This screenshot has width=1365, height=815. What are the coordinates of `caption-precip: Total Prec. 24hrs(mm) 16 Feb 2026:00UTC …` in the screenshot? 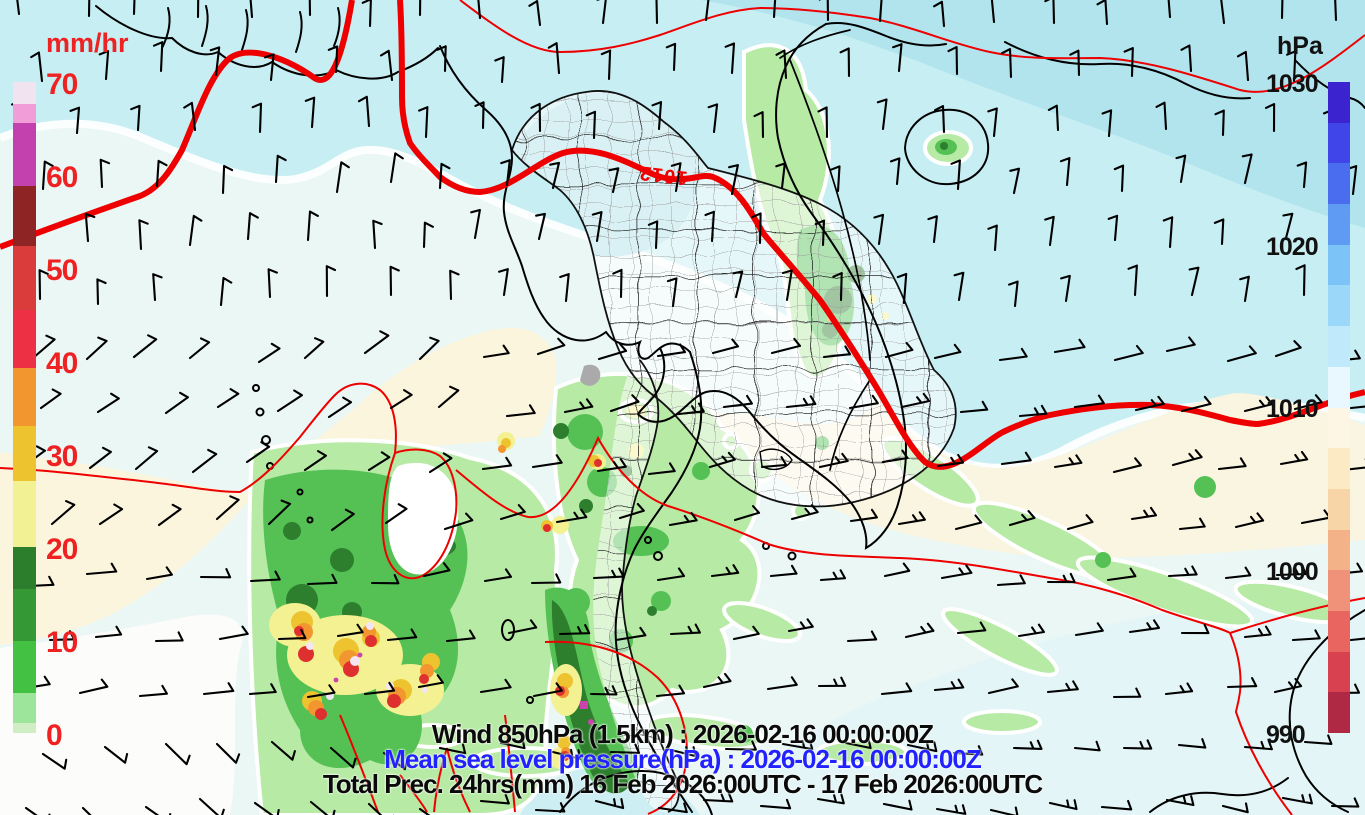 It's located at (682, 784).